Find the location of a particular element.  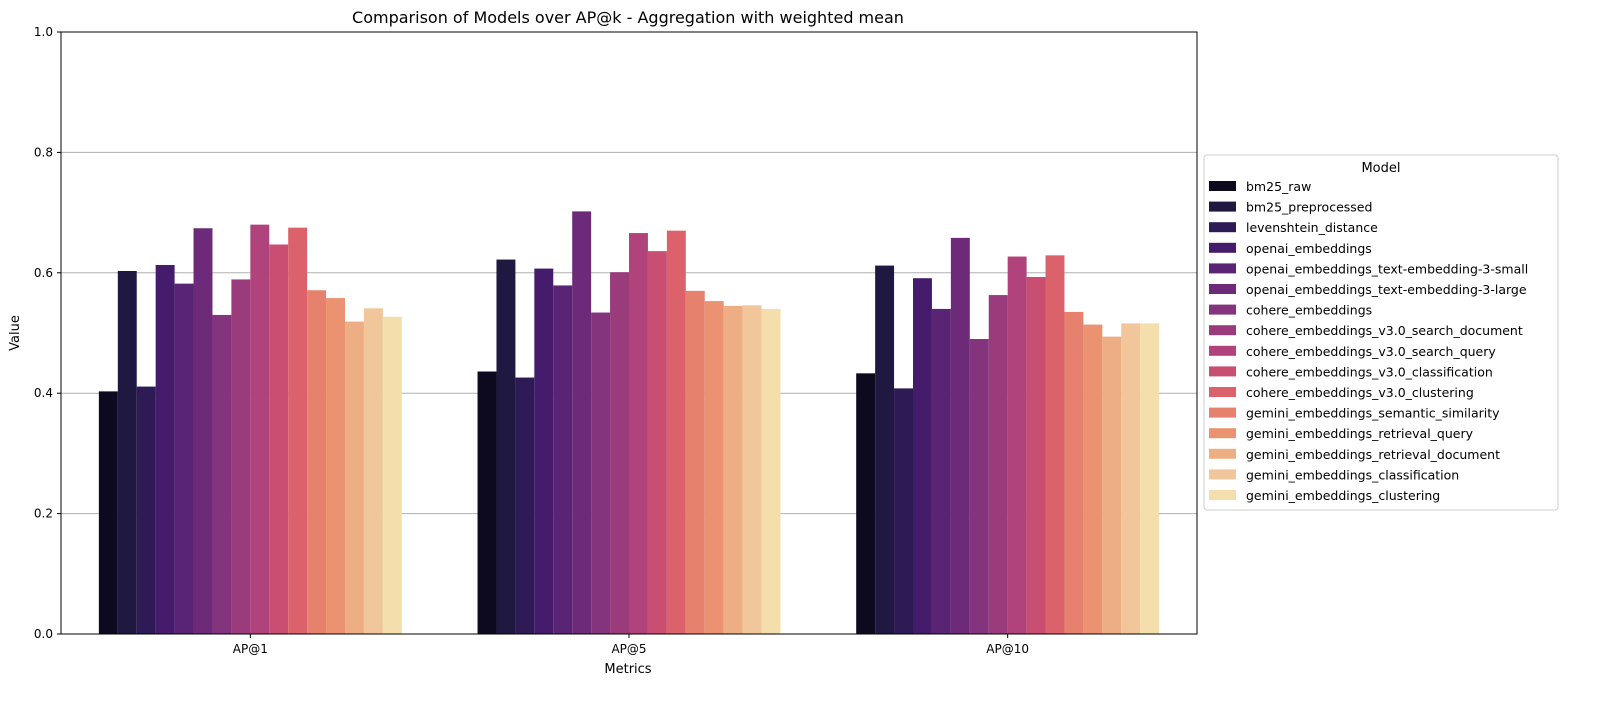

bar-AP@10-gemini_embeddings_retrieval_document is located at coordinates (1112, 485).